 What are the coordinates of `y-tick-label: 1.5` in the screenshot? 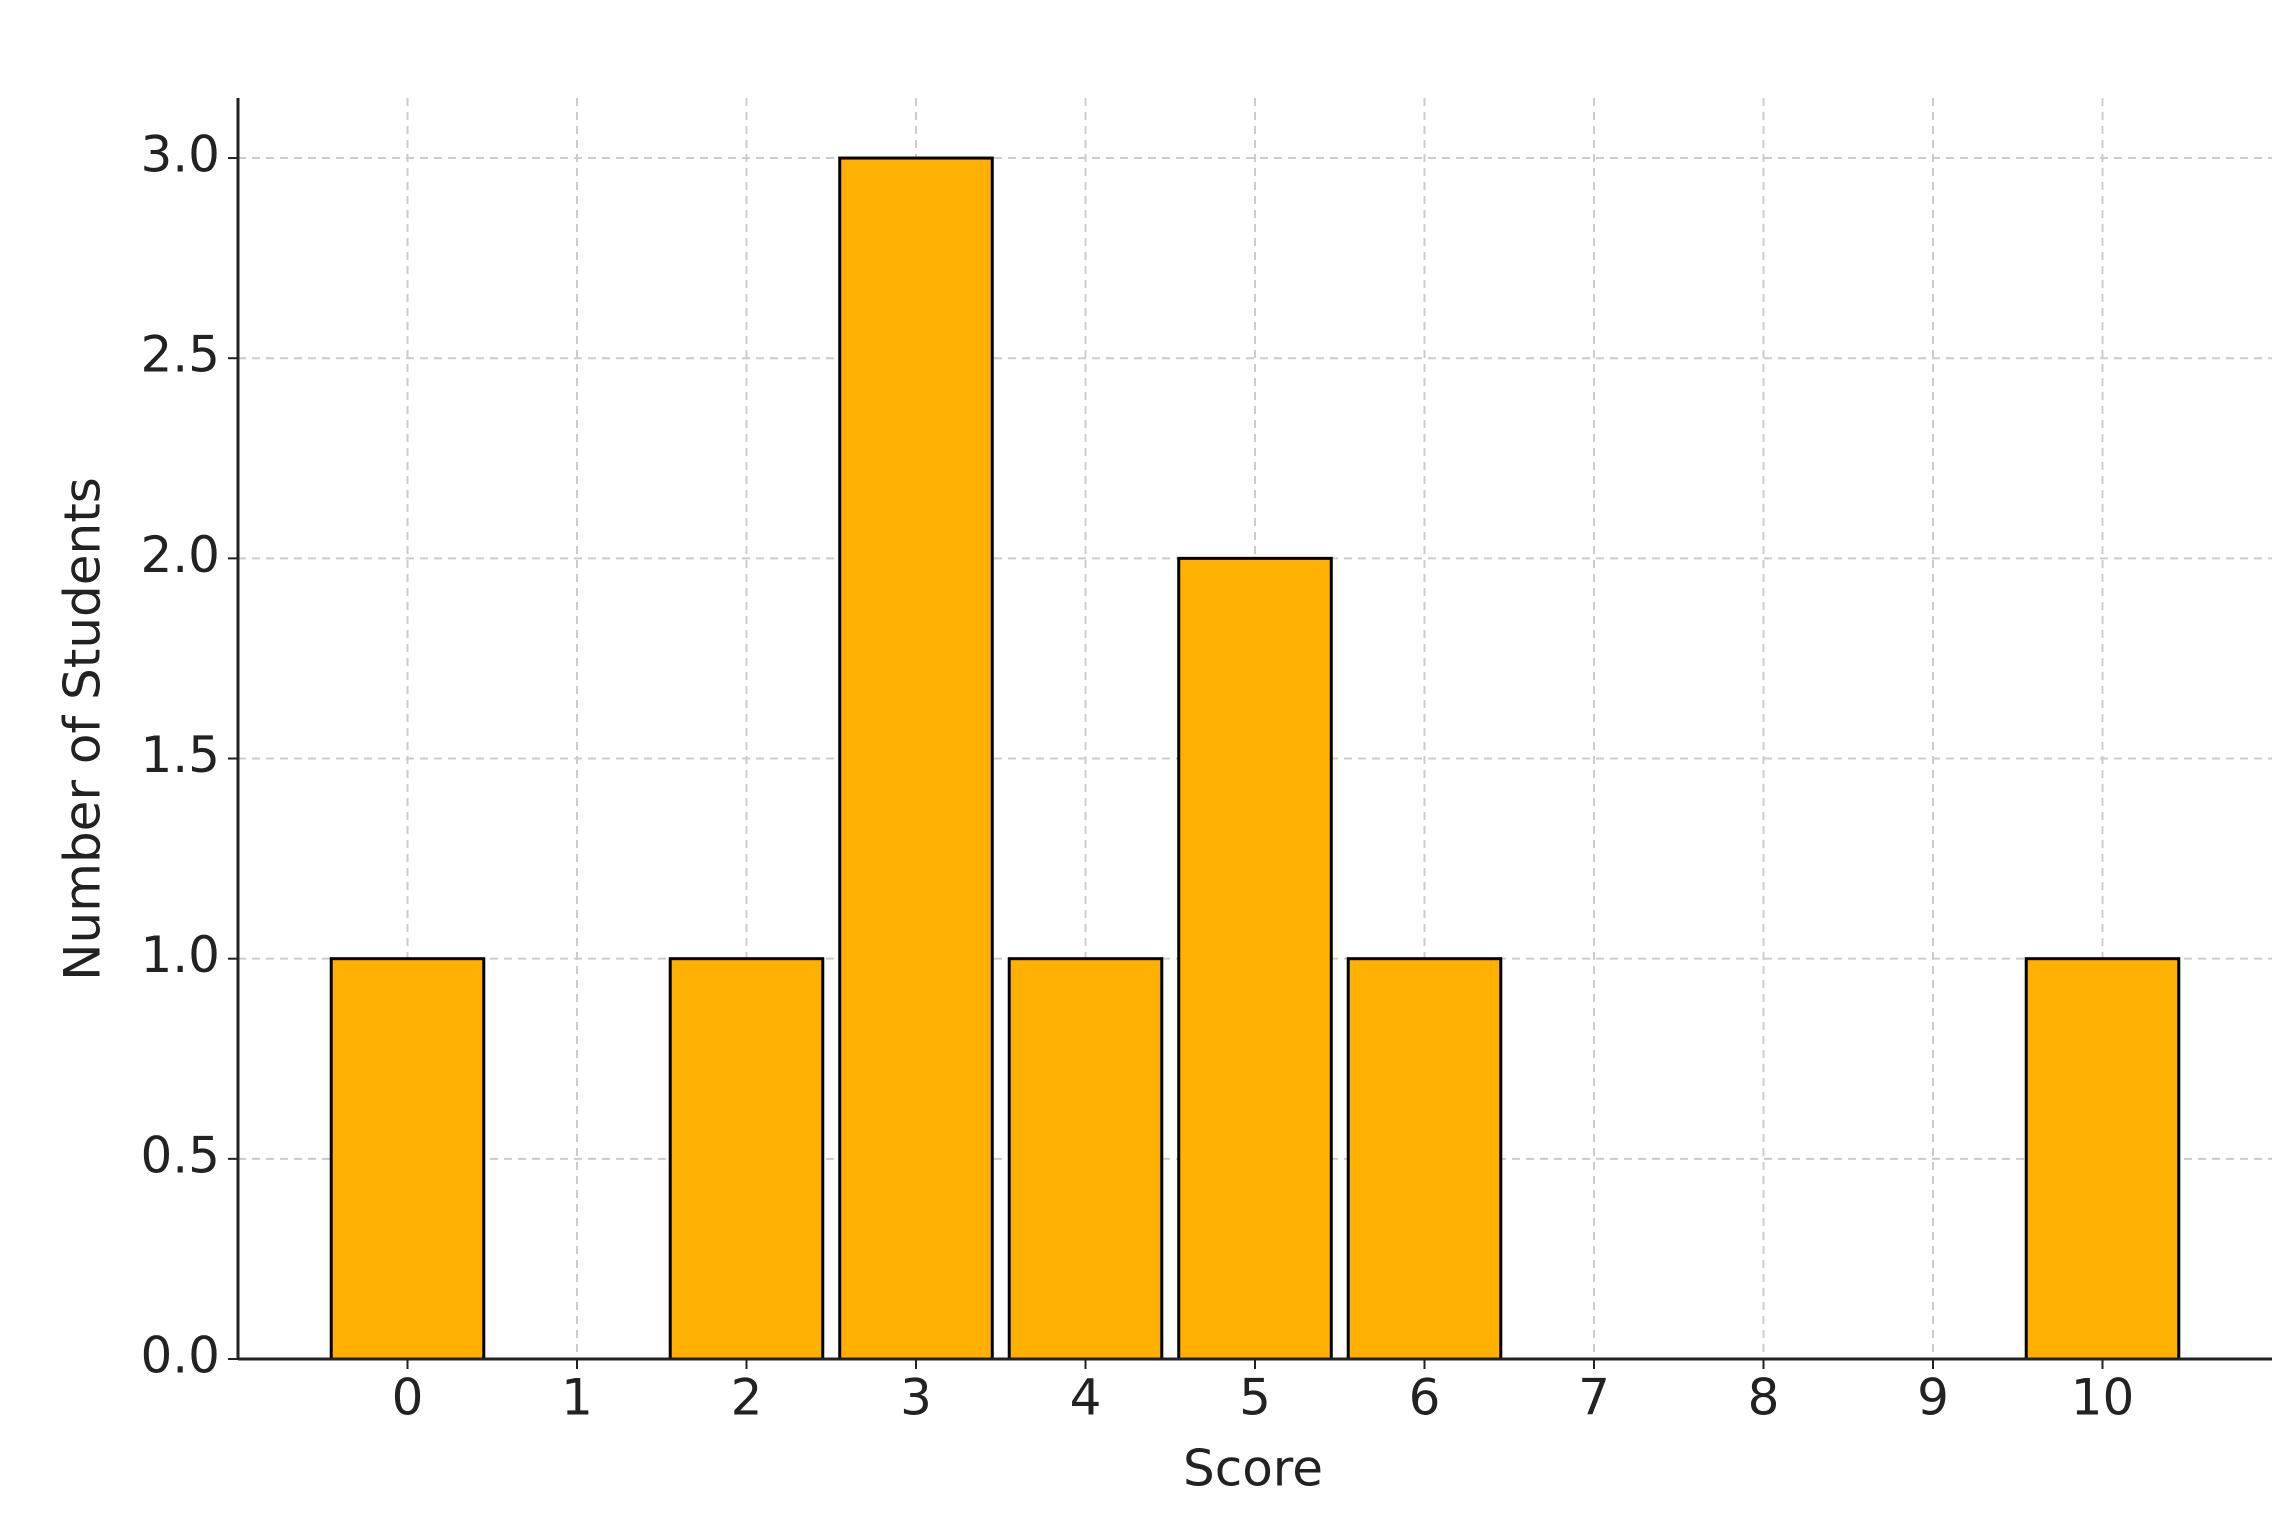 It's located at (180, 755).